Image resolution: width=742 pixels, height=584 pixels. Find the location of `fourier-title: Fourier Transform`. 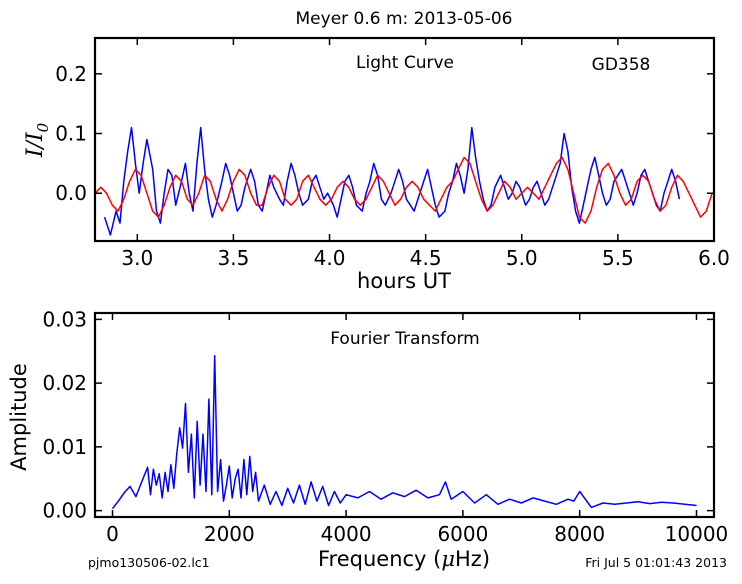

fourier-title: Fourier Transform is located at coordinates (404, 339).